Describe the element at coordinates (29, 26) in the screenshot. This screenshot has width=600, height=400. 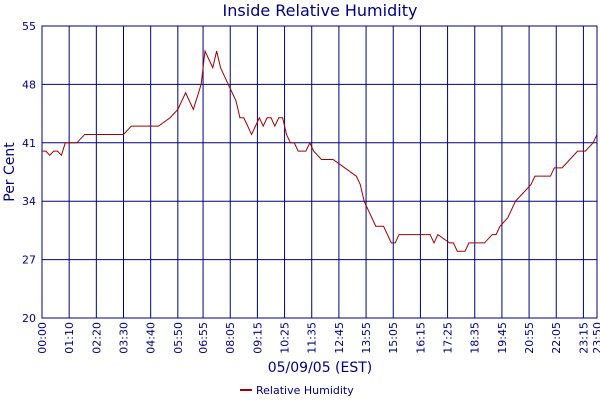
I see `y-tick-label: 55` at that location.